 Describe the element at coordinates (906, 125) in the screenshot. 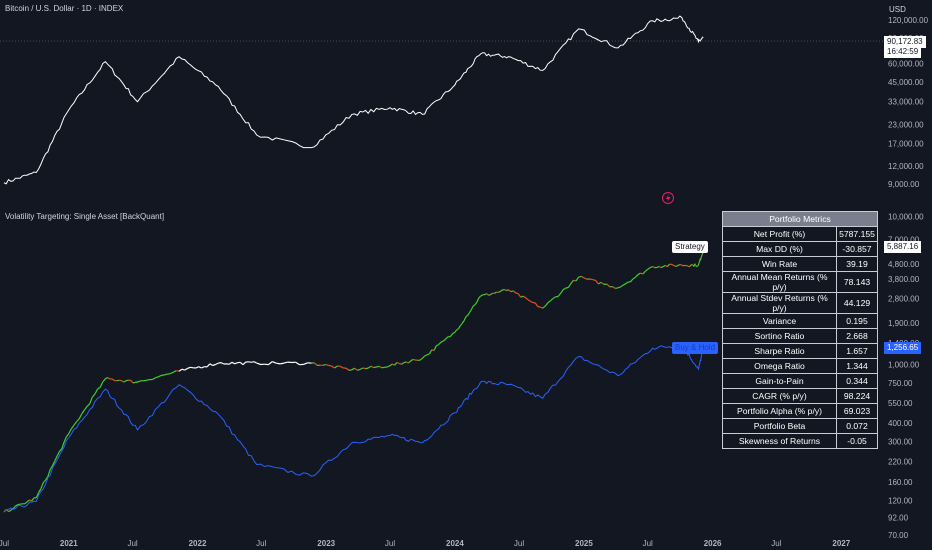

I see `price-axis-tick: 23,000.00` at that location.